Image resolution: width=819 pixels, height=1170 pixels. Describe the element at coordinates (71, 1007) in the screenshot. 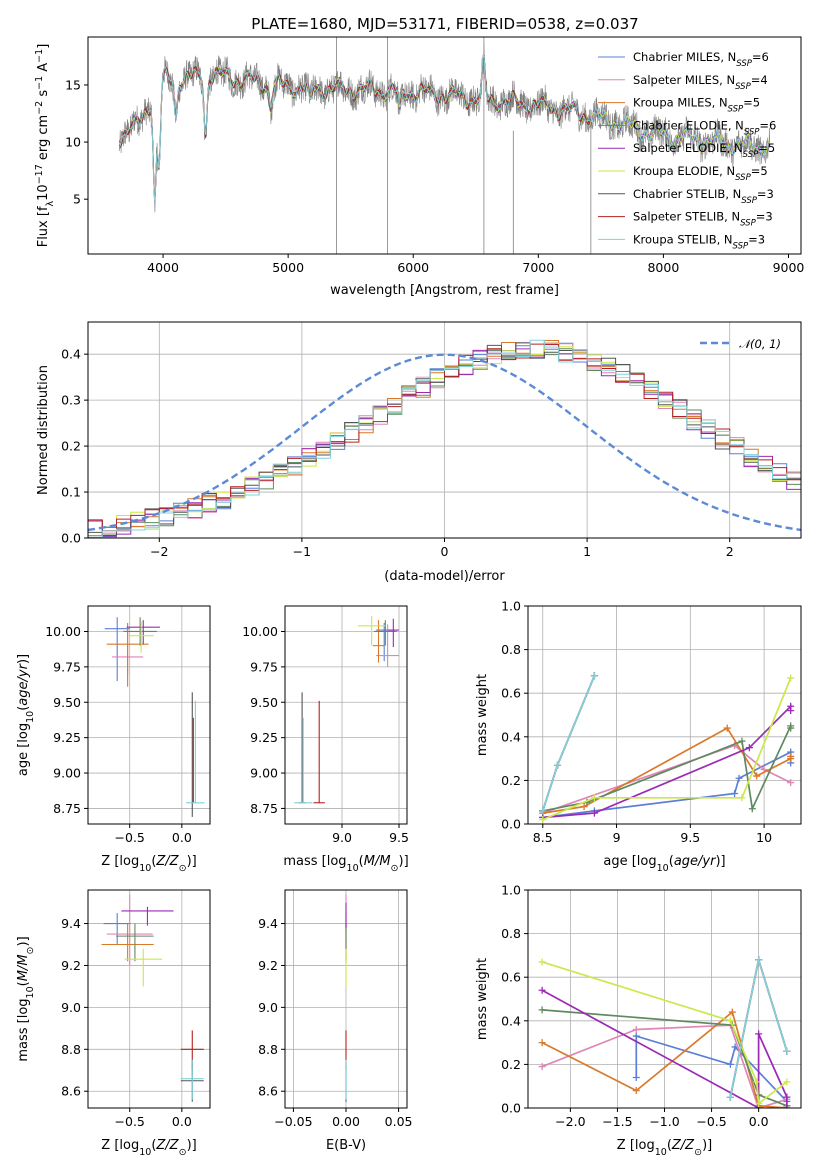

I see `y-tick-label: 9.0` at that location.